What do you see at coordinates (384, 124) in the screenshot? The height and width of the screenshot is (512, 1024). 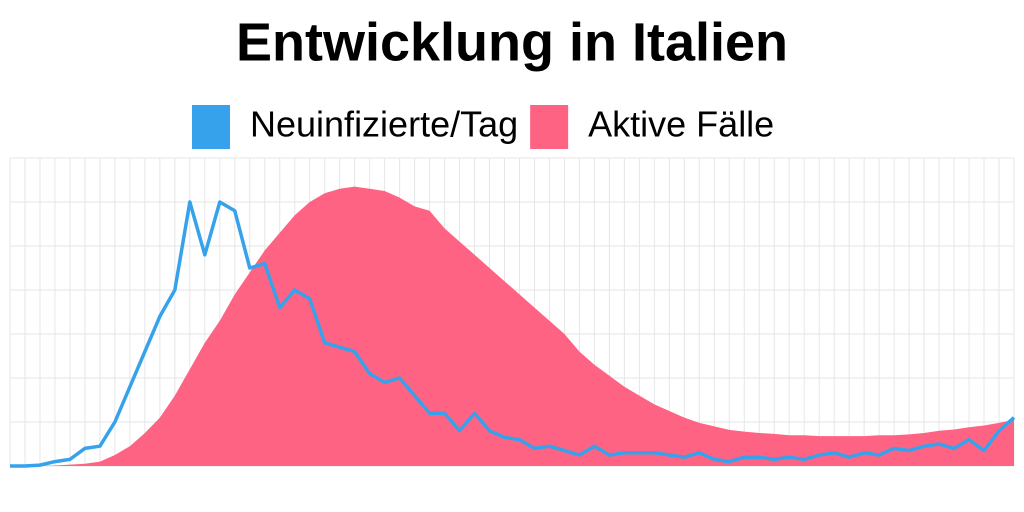 I see `legend-label: Neuinfizierte/Tag` at bounding box center [384, 124].